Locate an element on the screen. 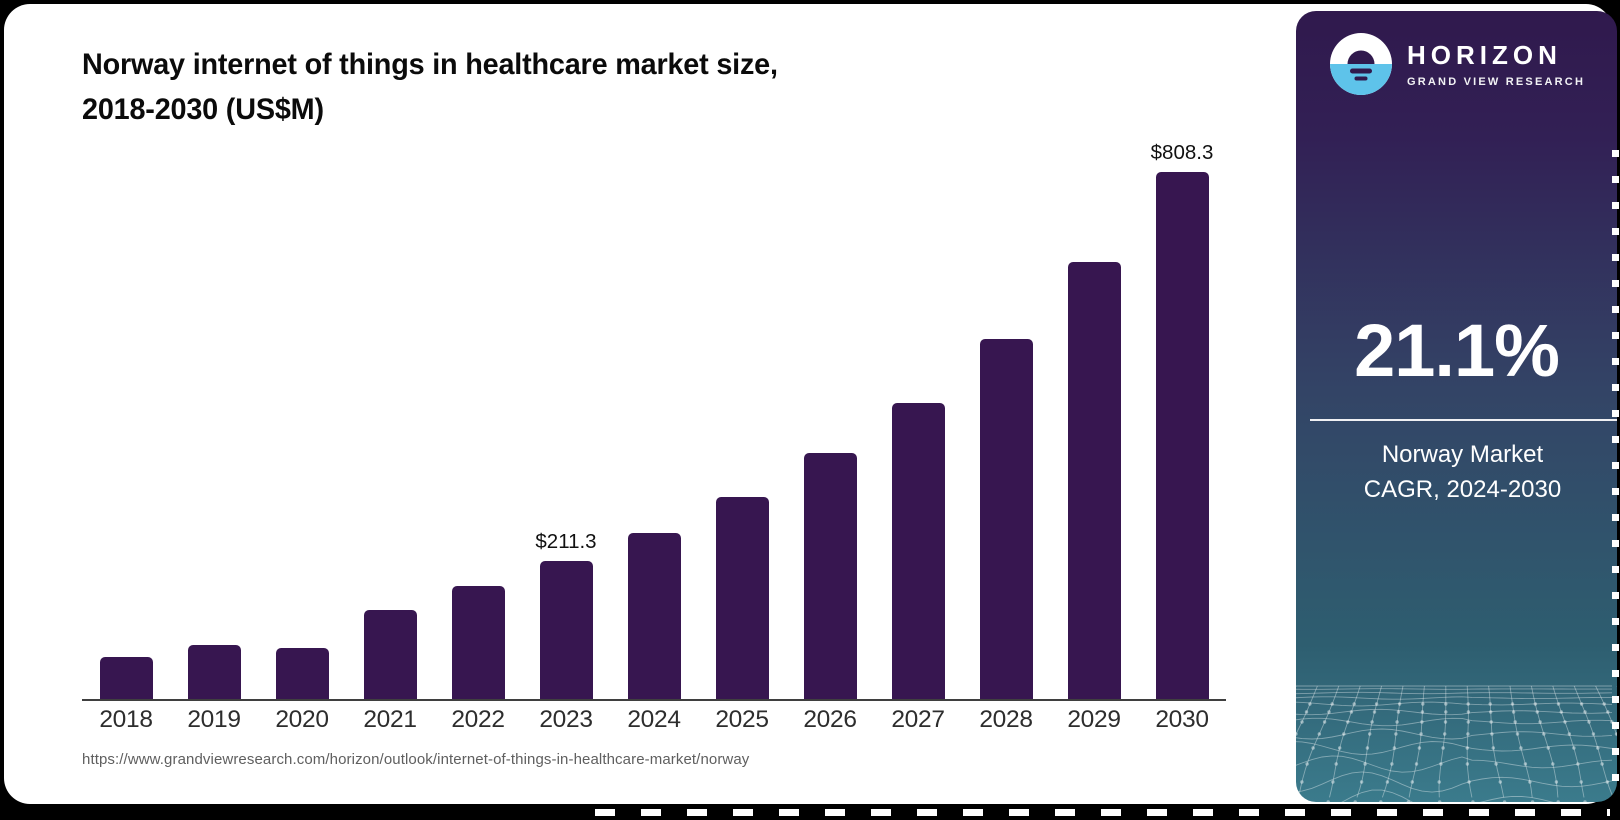 Image resolution: width=1620 pixels, height=820 pixels. x-tick-2029: 2029 is located at coordinates (1094, 719).